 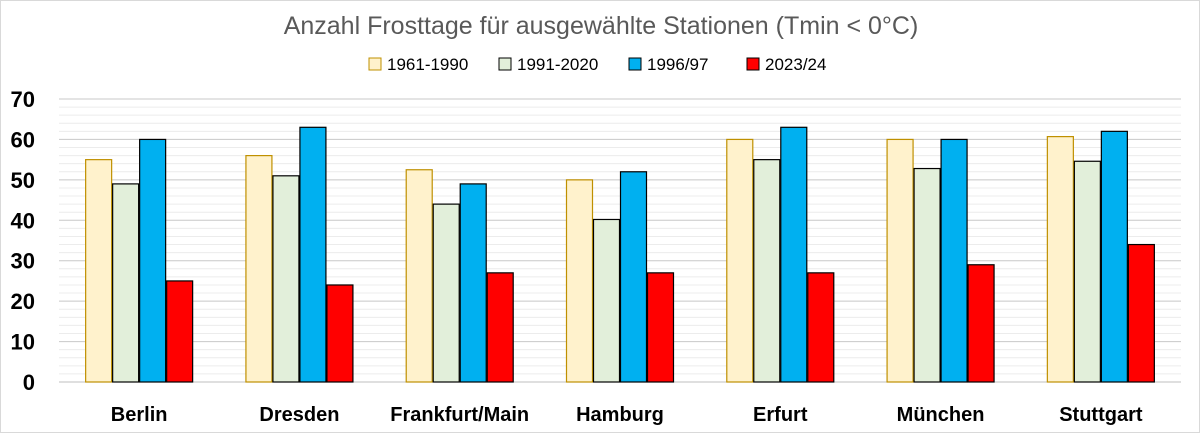 What do you see at coordinates (23, 220) in the screenshot?
I see `y-tick-label: 40` at bounding box center [23, 220].